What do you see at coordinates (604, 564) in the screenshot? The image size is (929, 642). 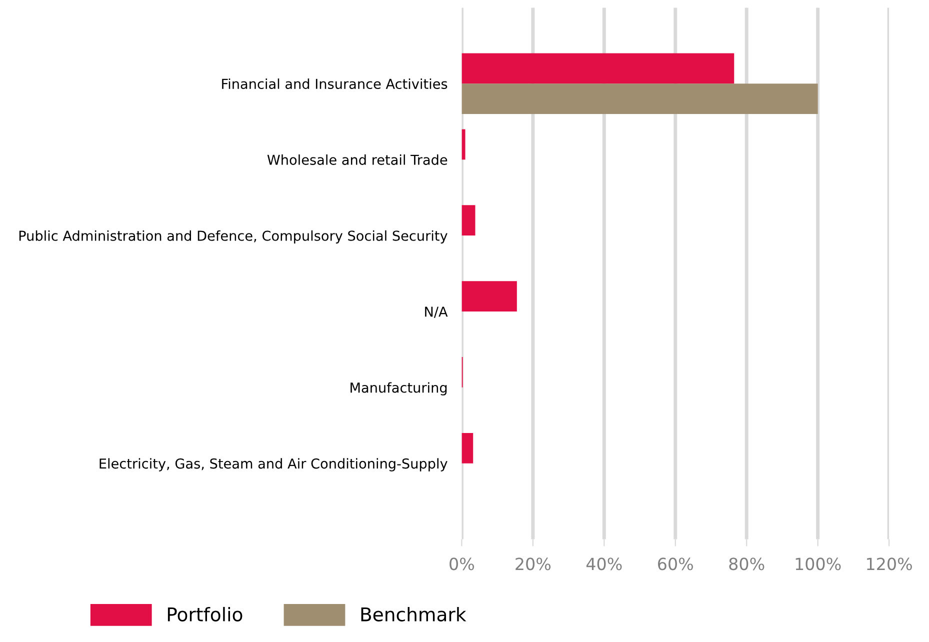 I see `x-tick-label: 40%` at bounding box center [604, 564].